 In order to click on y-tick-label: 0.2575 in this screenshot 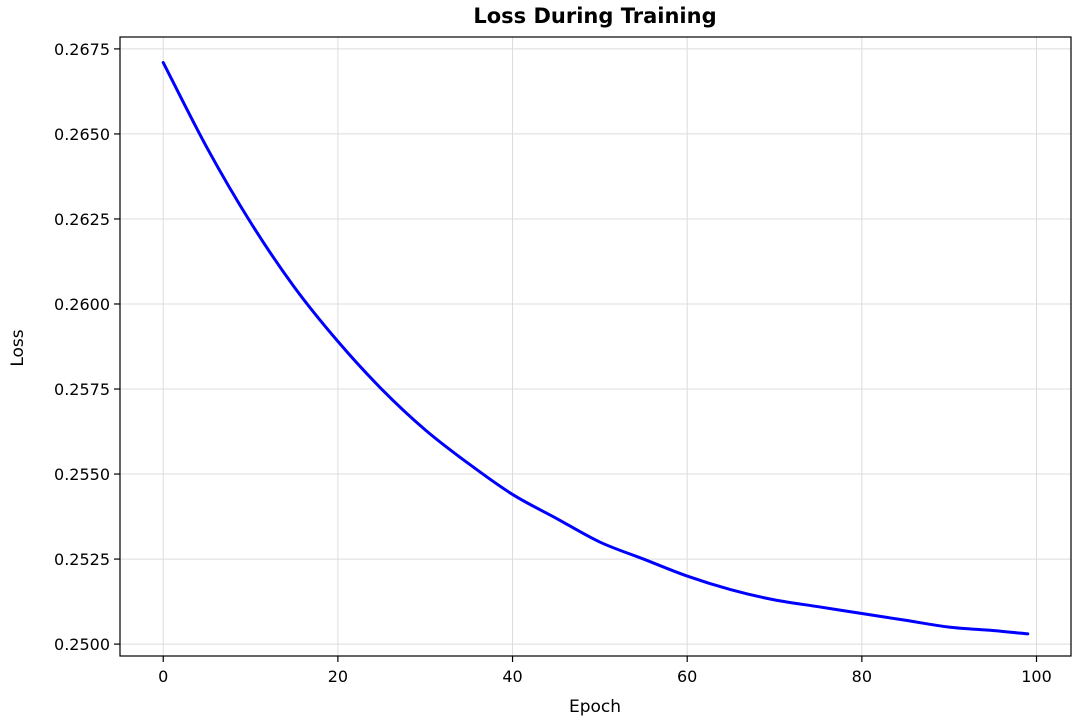, I will do `click(82, 389)`.